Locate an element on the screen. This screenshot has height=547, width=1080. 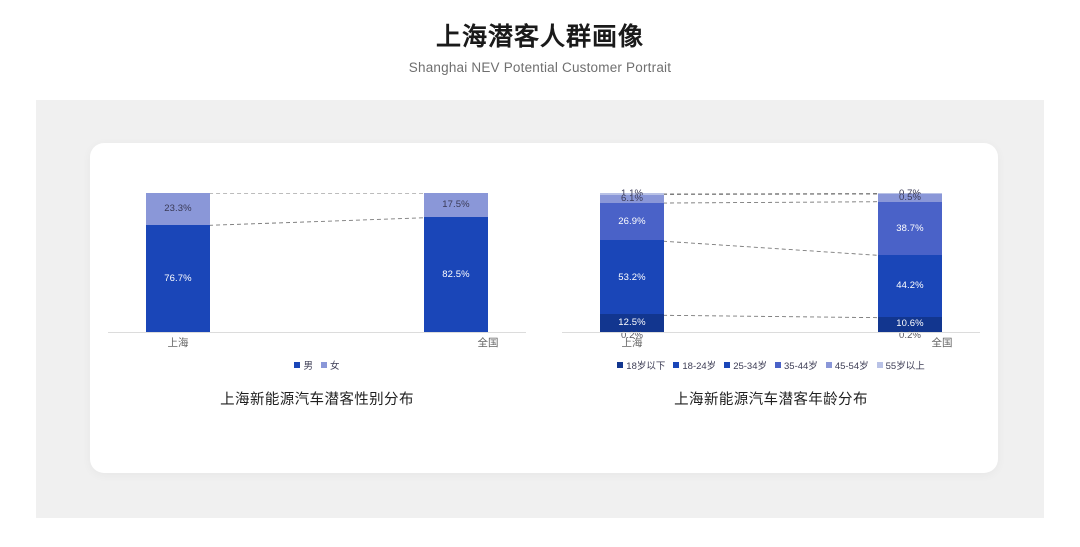
segment-55plus-shanghai: 1.1% is located at coordinates (632, 193).